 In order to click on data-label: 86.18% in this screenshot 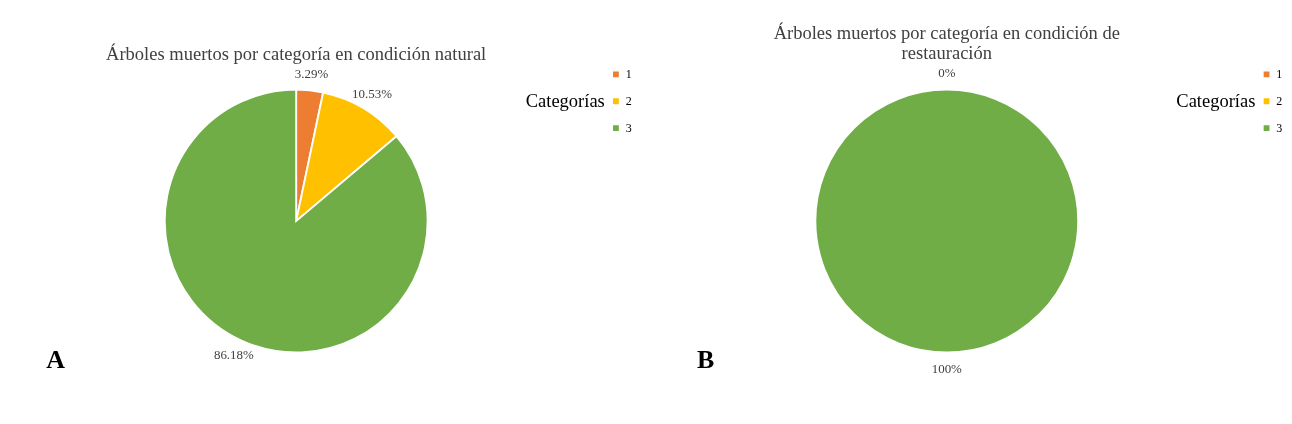, I will do `click(234, 355)`.